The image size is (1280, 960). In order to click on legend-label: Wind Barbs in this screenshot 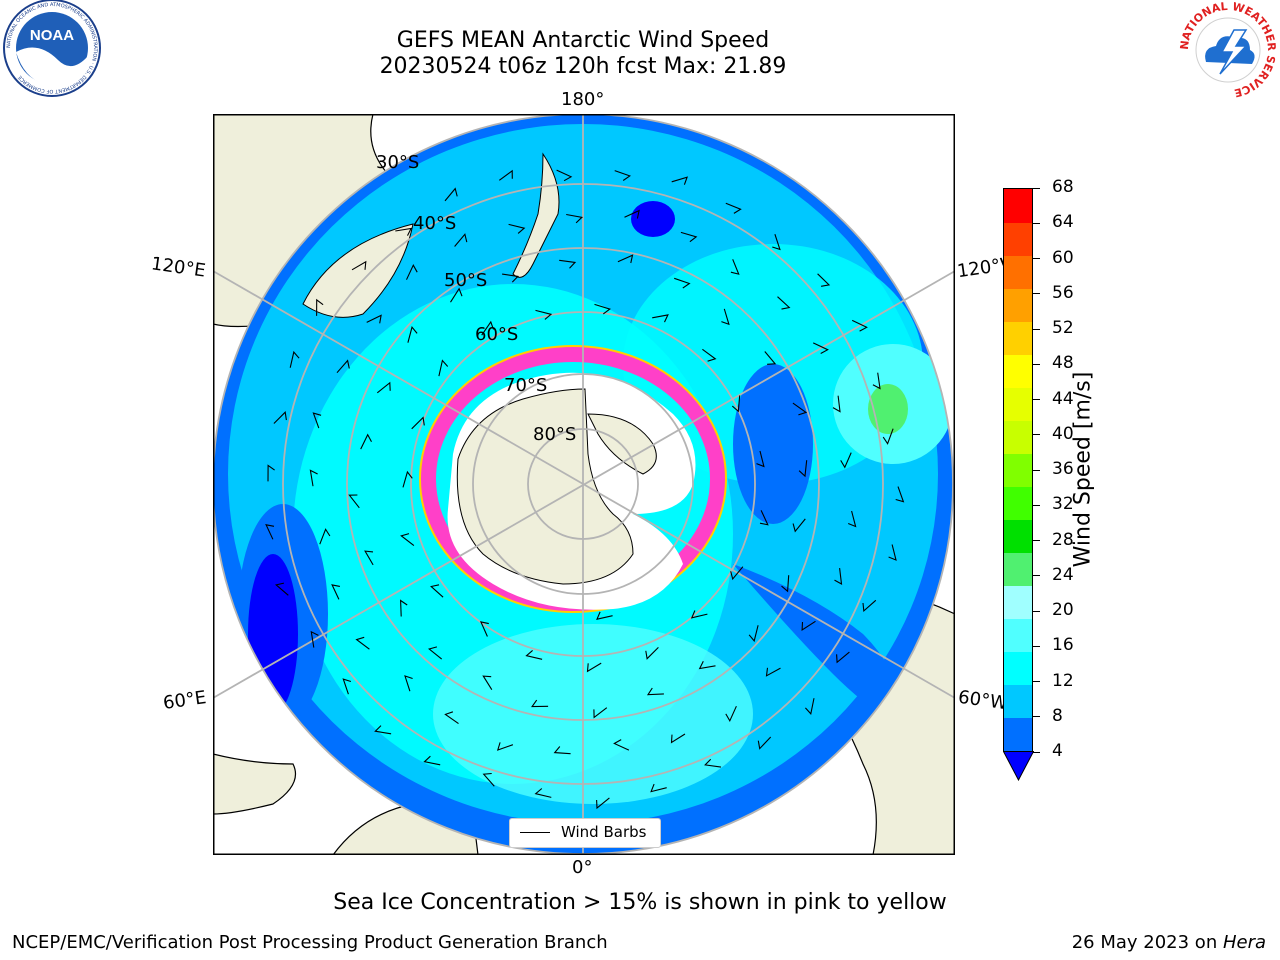, I will do `click(604, 832)`.